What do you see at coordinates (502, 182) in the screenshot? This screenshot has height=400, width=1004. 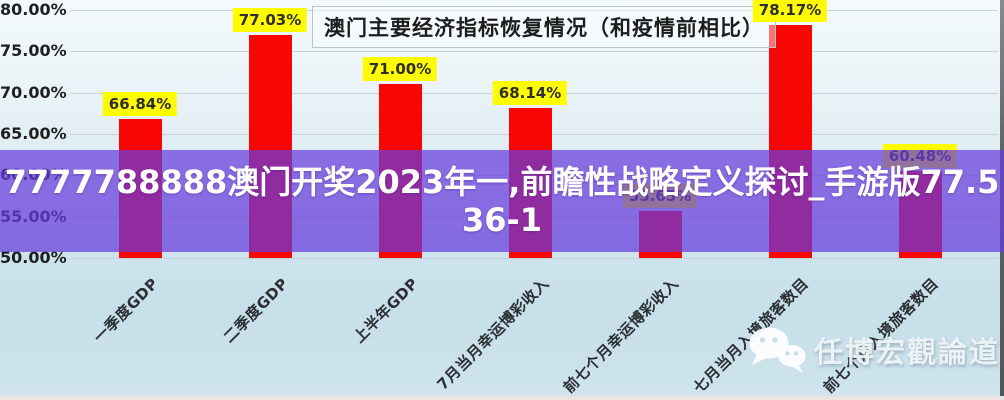 I see `banner-text-line-1: 7777788888澳门开奖2023年一,前瞻性战略定义探讨_手游版77.5` at bounding box center [502, 182].